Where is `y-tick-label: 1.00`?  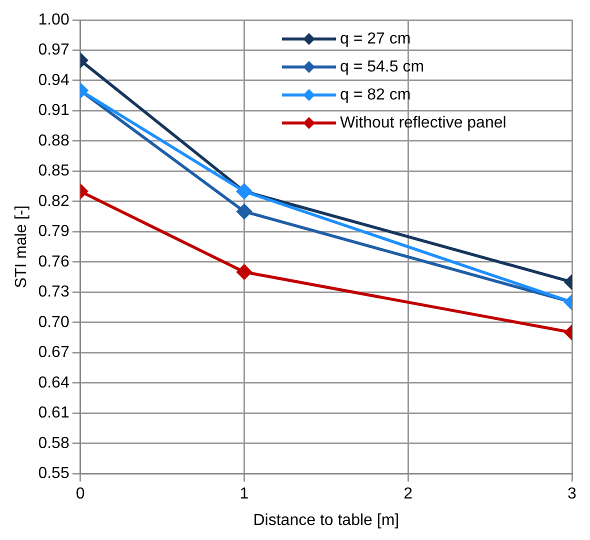 y-tick-label: 1.00 is located at coordinates (54, 19).